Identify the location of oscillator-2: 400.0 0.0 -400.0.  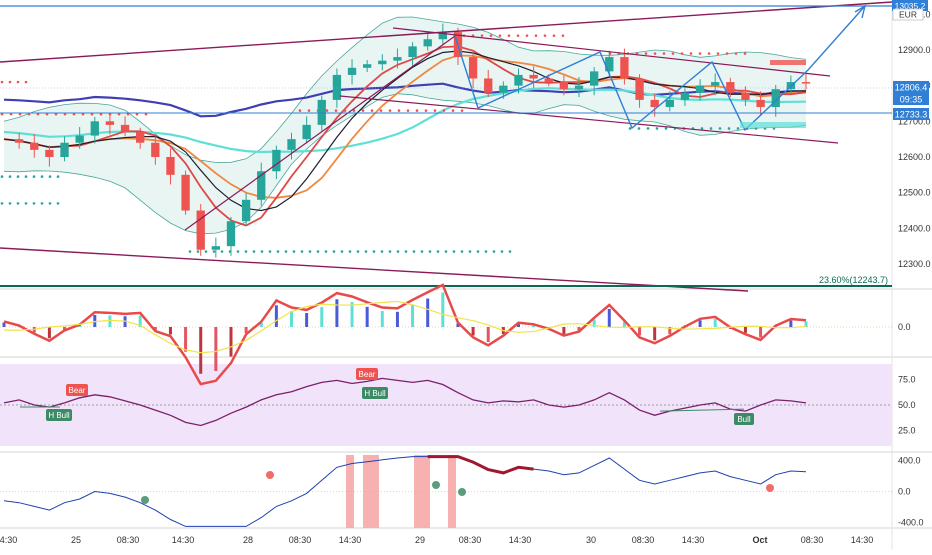
(462, 491).